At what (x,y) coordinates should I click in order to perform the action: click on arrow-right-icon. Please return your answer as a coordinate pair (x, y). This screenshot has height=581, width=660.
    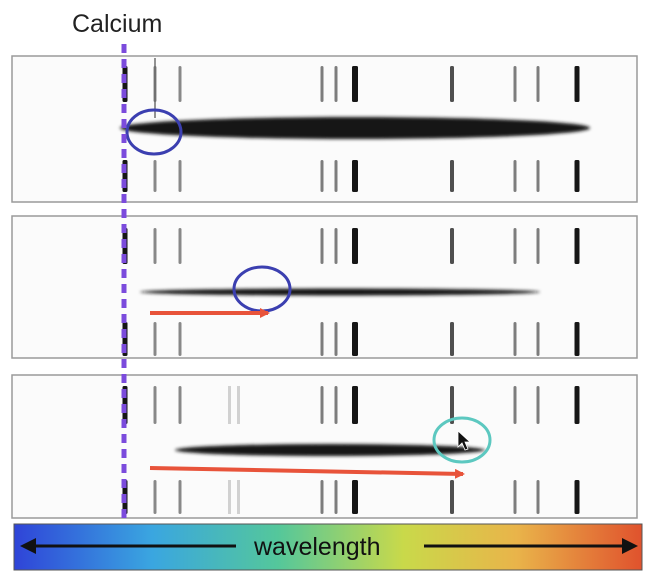
    Looking at the image, I should click on (630, 546).